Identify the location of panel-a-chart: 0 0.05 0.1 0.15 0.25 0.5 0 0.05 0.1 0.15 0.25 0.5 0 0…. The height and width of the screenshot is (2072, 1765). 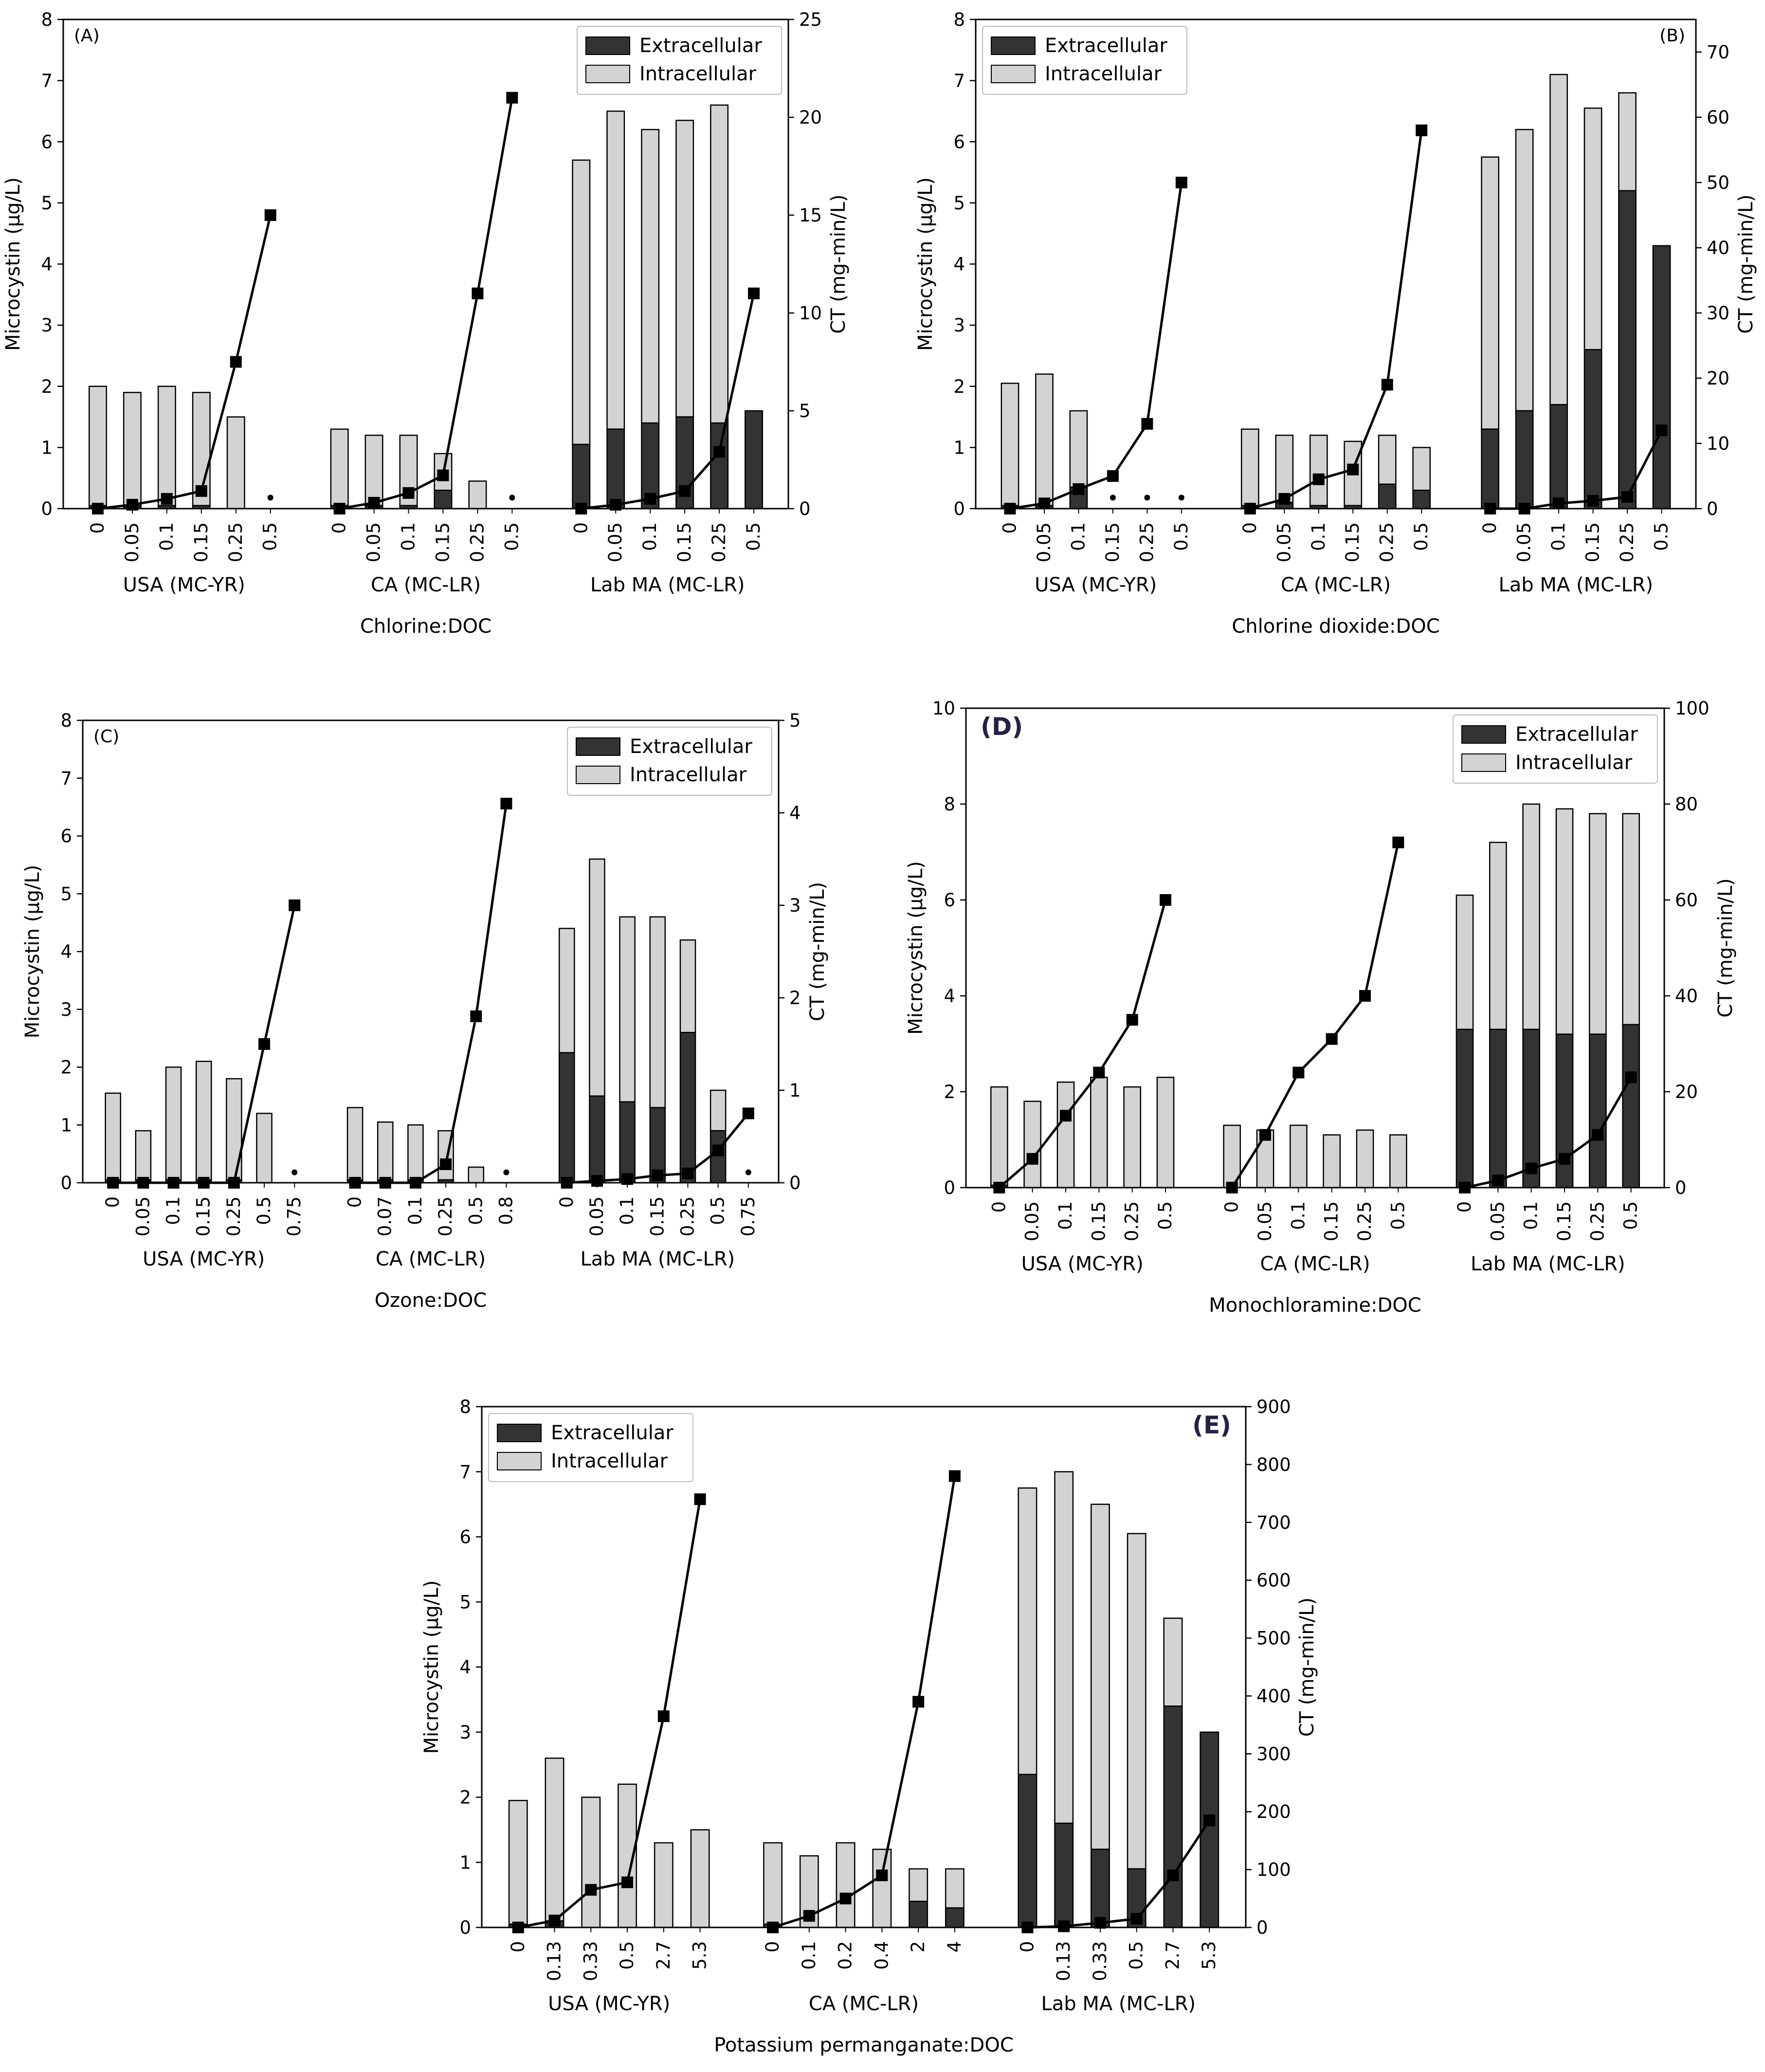
(426, 323).